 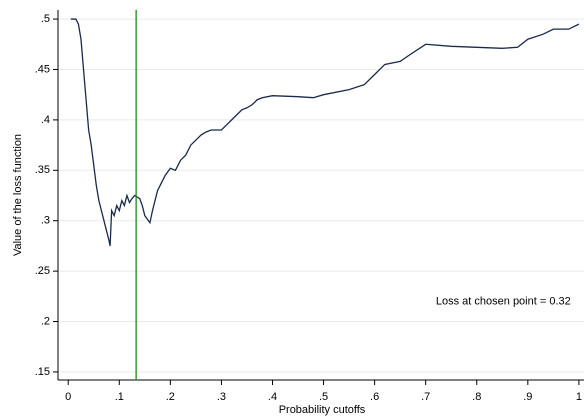 What do you see at coordinates (45, 120) in the screenshot?
I see `y-tick-label: .4` at bounding box center [45, 120].